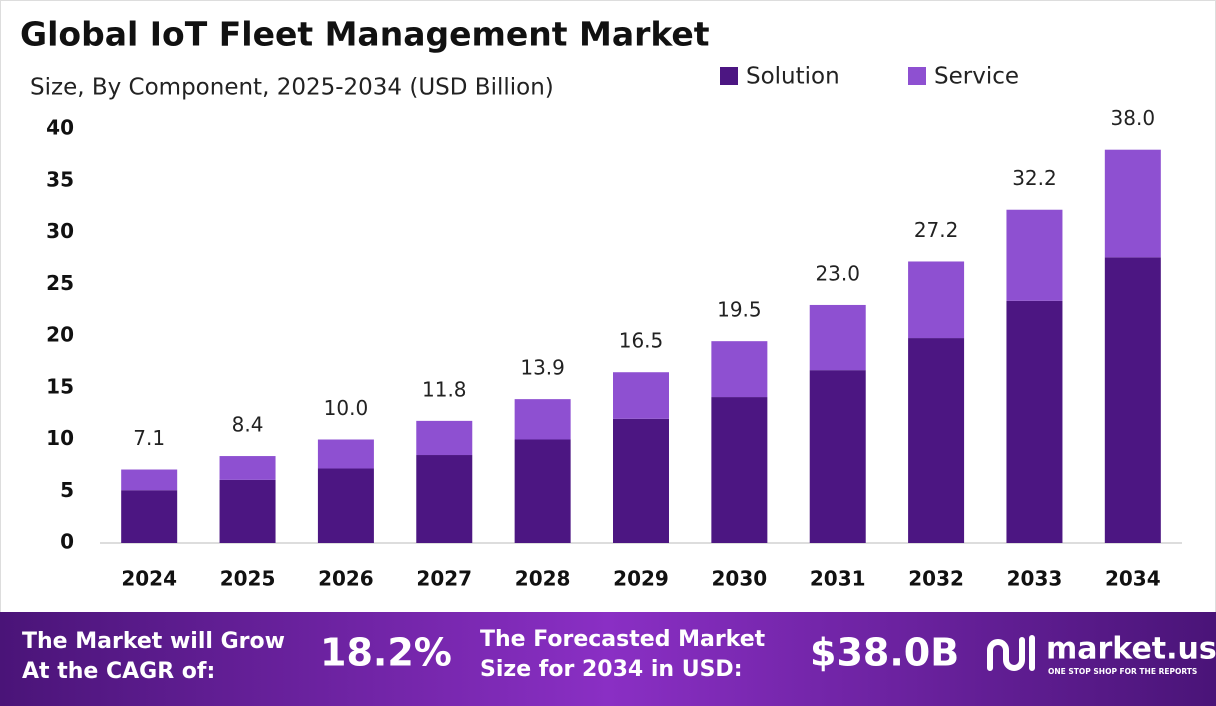 The width and height of the screenshot is (1216, 706). What do you see at coordinates (153, 641) in the screenshot?
I see `cagr-label: The Market will Grow` at bounding box center [153, 641].